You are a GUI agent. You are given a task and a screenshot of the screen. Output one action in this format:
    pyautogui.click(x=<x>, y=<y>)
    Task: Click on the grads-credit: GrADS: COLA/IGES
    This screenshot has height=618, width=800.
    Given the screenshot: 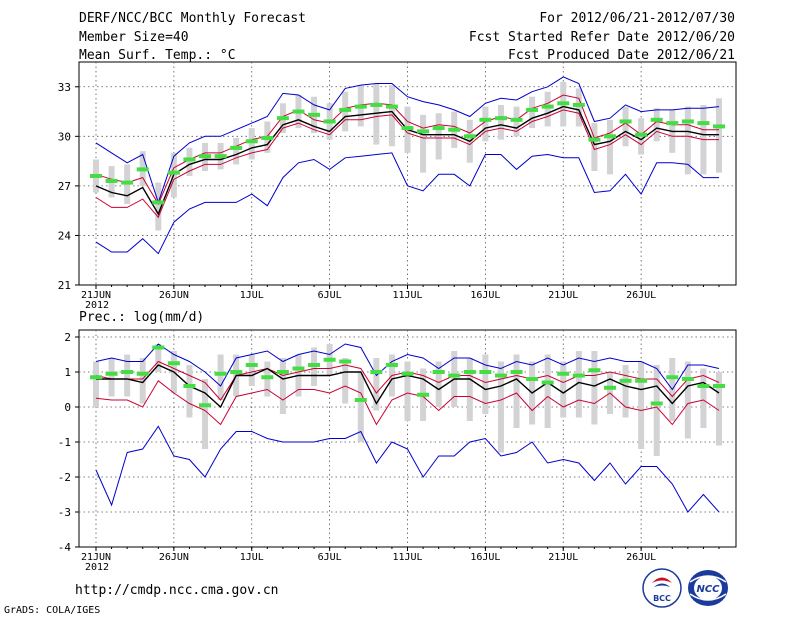 What is the action you would take?
    pyautogui.click(x=52, y=610)
    